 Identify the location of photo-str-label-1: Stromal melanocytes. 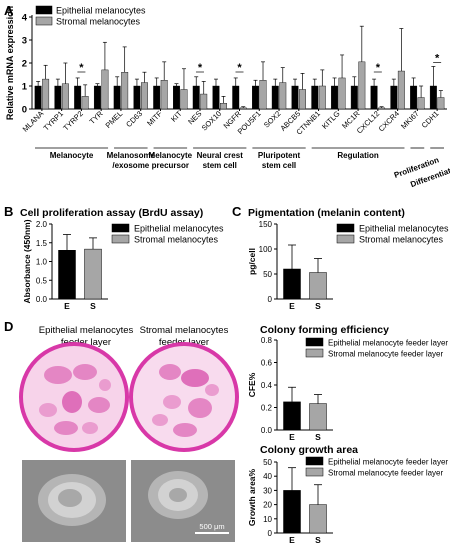
(184, 330).